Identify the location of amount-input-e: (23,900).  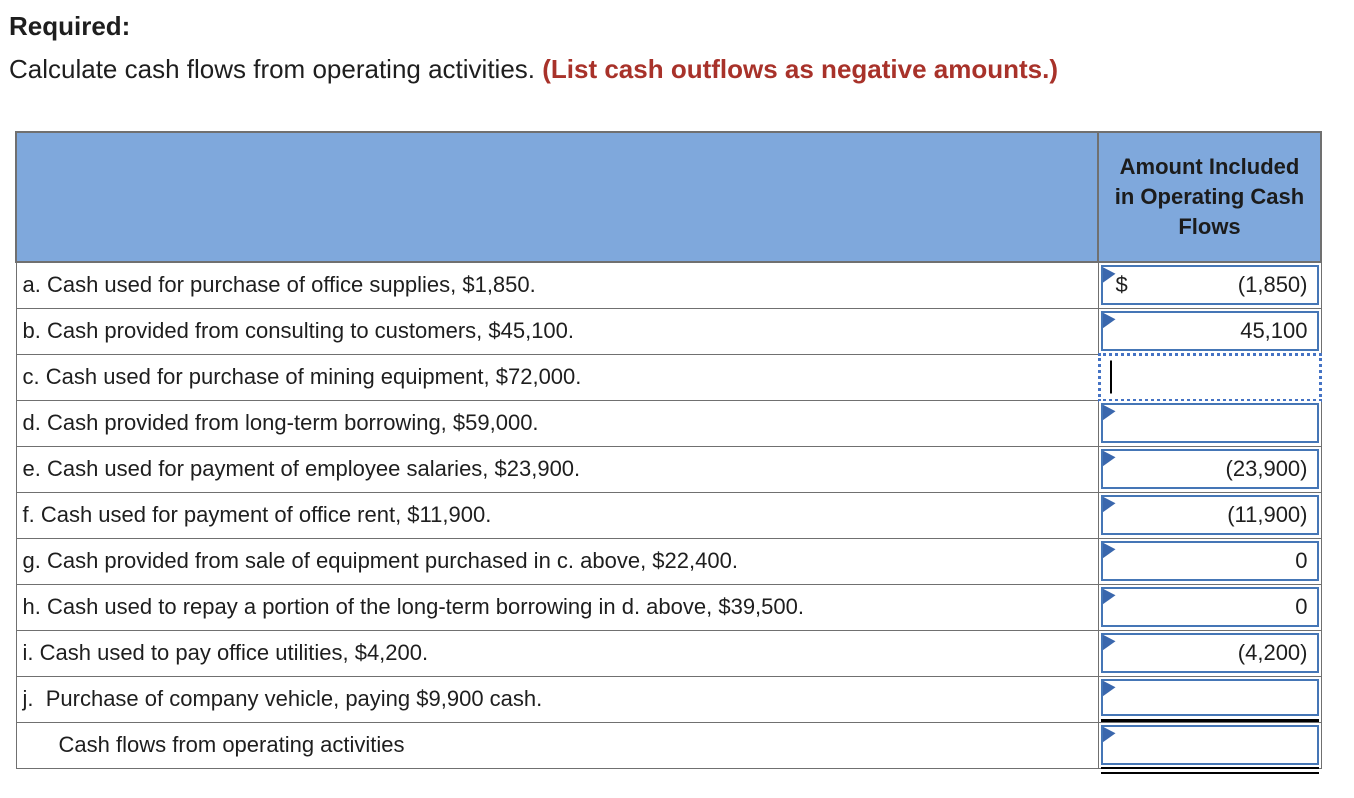
(1209, 468).